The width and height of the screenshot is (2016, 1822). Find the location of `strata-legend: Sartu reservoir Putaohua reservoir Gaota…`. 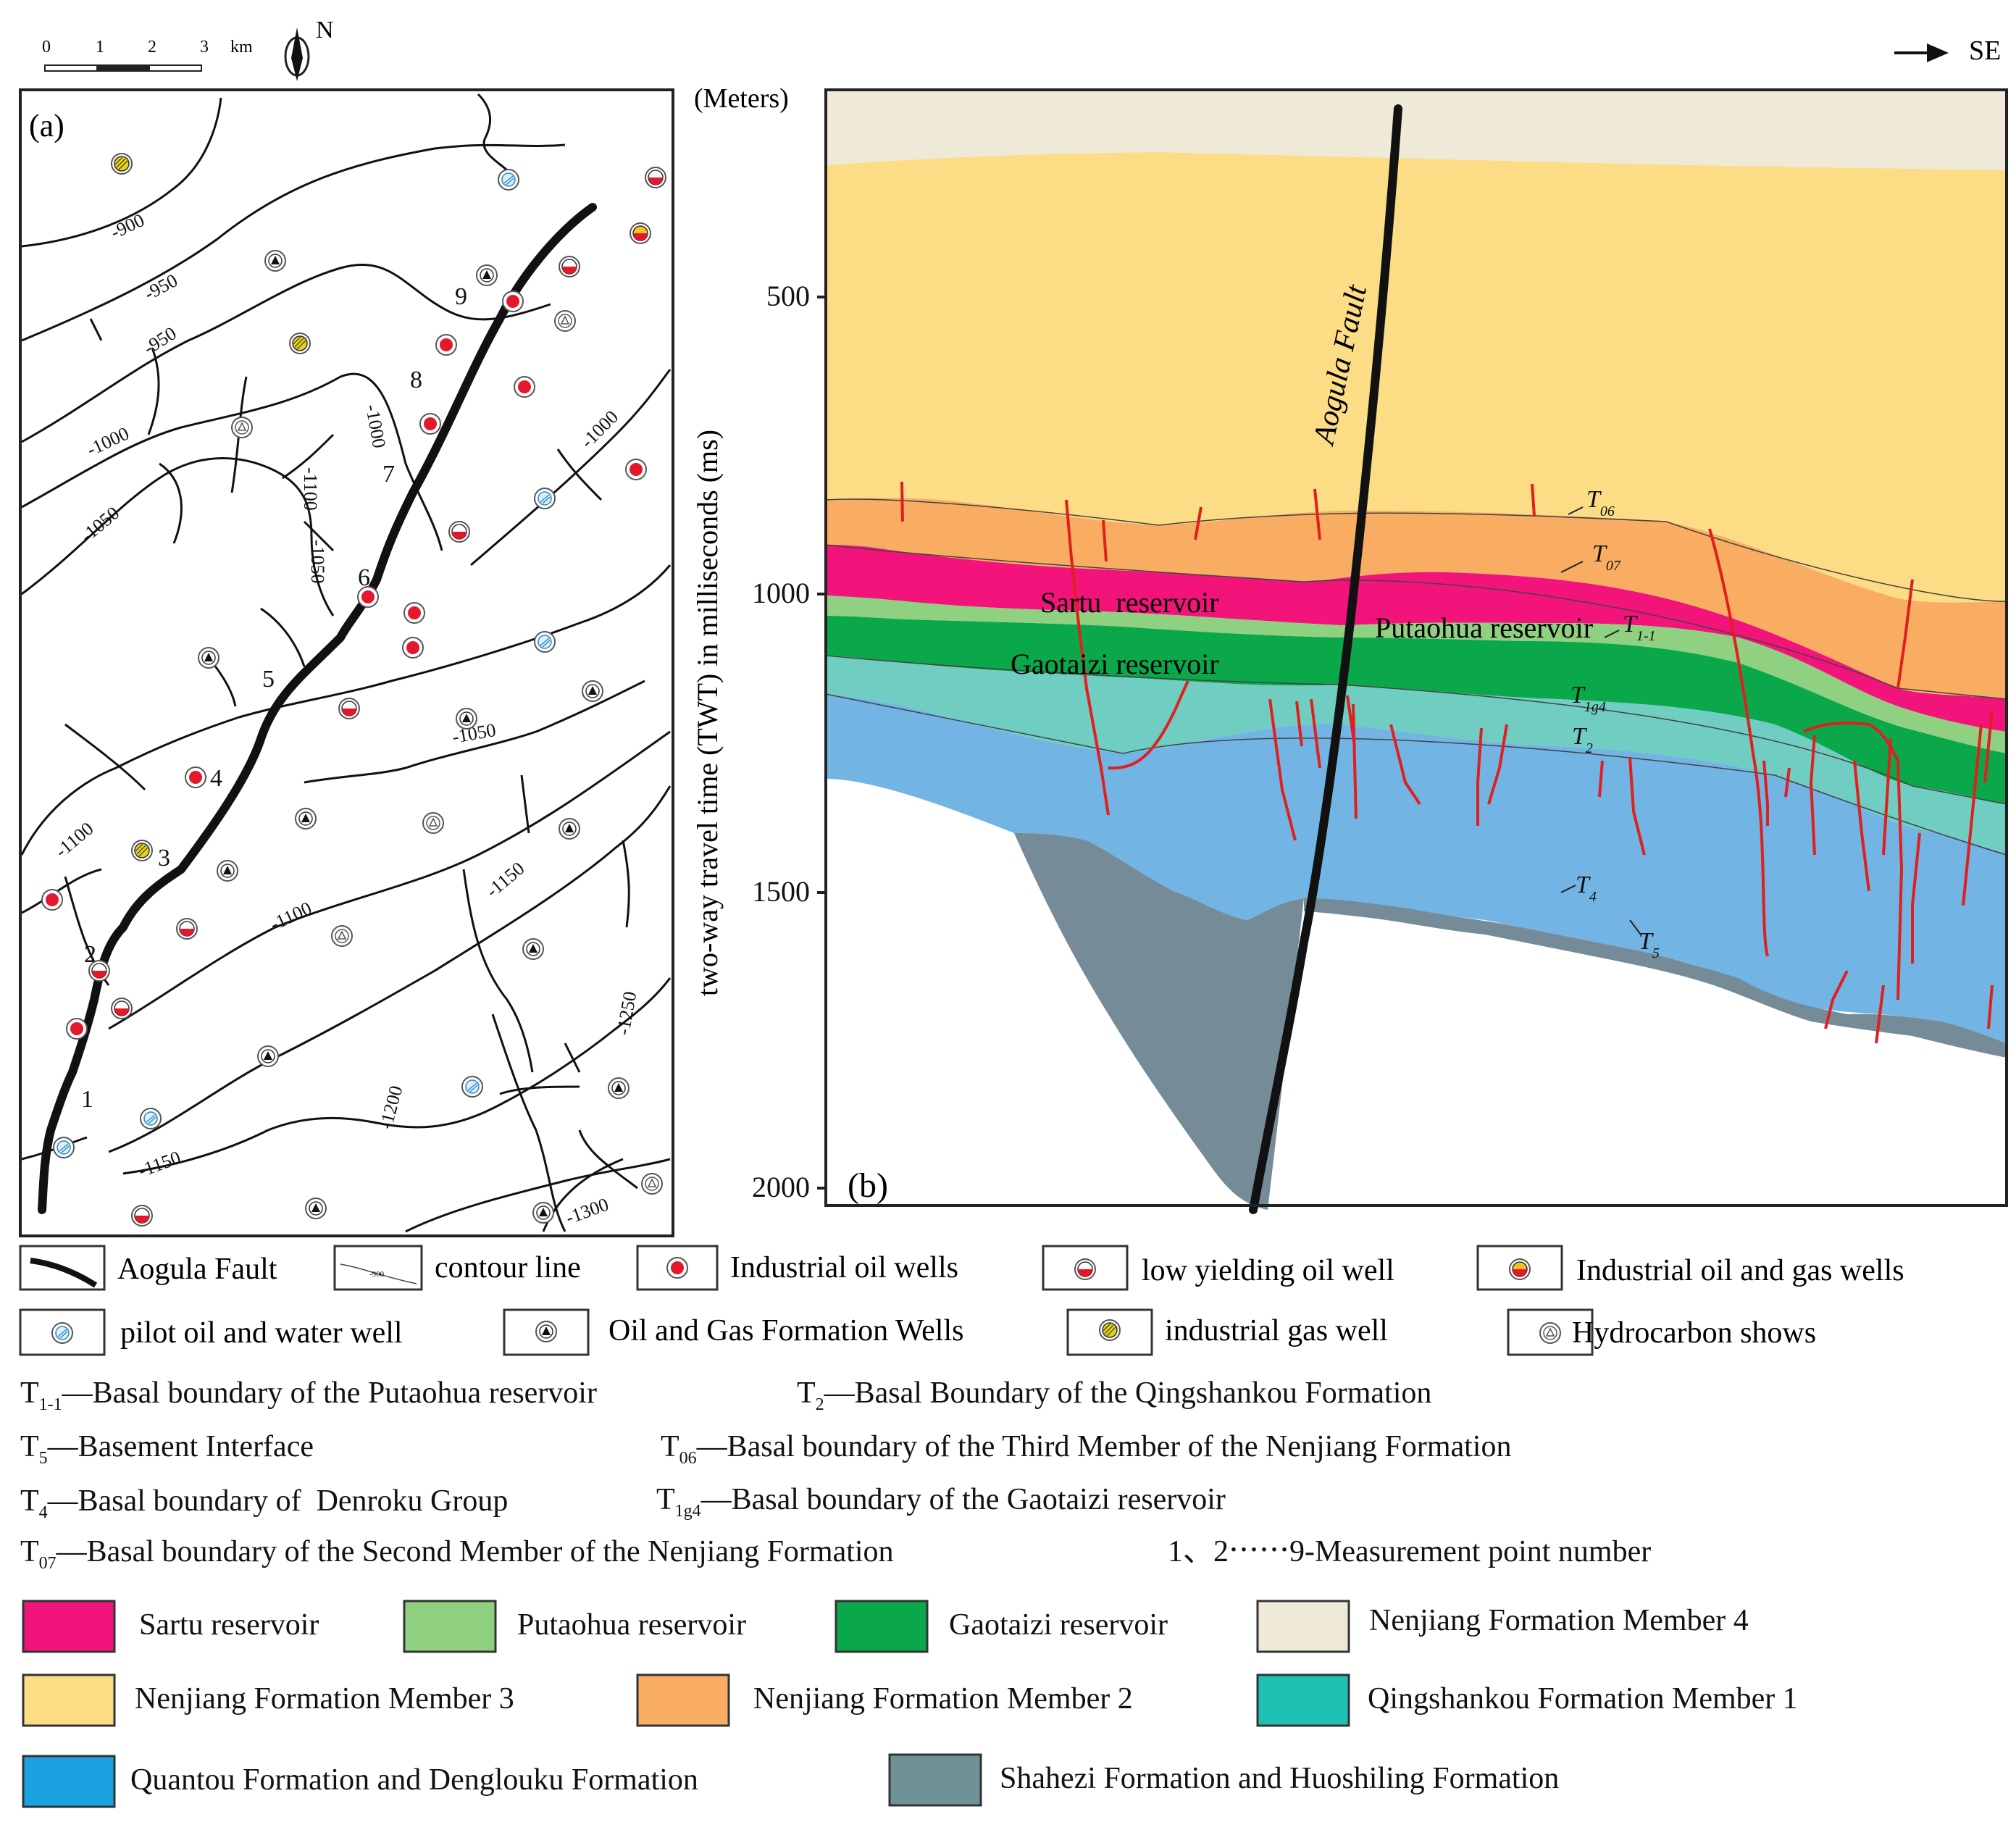

strata-legend: Sartu reservoir Putaohua reservoir Gaota… is located at coordinates (910, 1704).